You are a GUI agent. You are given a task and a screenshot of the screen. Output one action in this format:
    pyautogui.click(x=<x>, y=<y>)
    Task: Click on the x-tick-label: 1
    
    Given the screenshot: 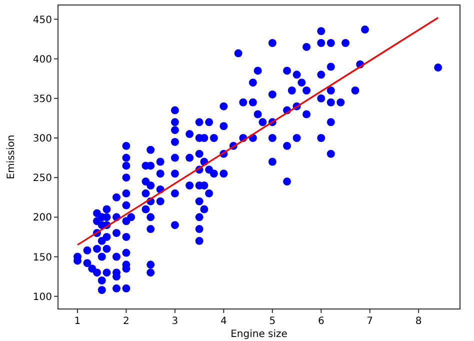 What is the action you would take?
    pyautogui.click(x=77, y=321)
    